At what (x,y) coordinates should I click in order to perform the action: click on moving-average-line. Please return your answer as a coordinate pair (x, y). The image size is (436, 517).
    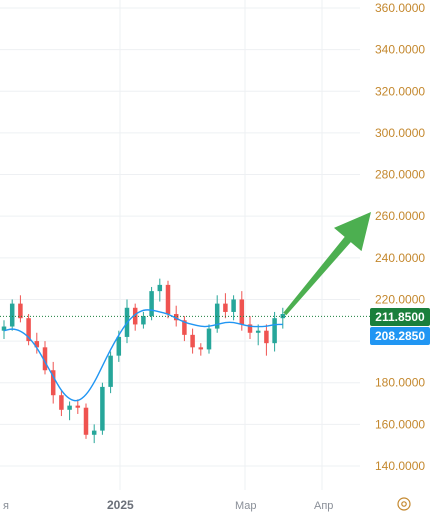
    Looking at the image, I should click on (143, 355).